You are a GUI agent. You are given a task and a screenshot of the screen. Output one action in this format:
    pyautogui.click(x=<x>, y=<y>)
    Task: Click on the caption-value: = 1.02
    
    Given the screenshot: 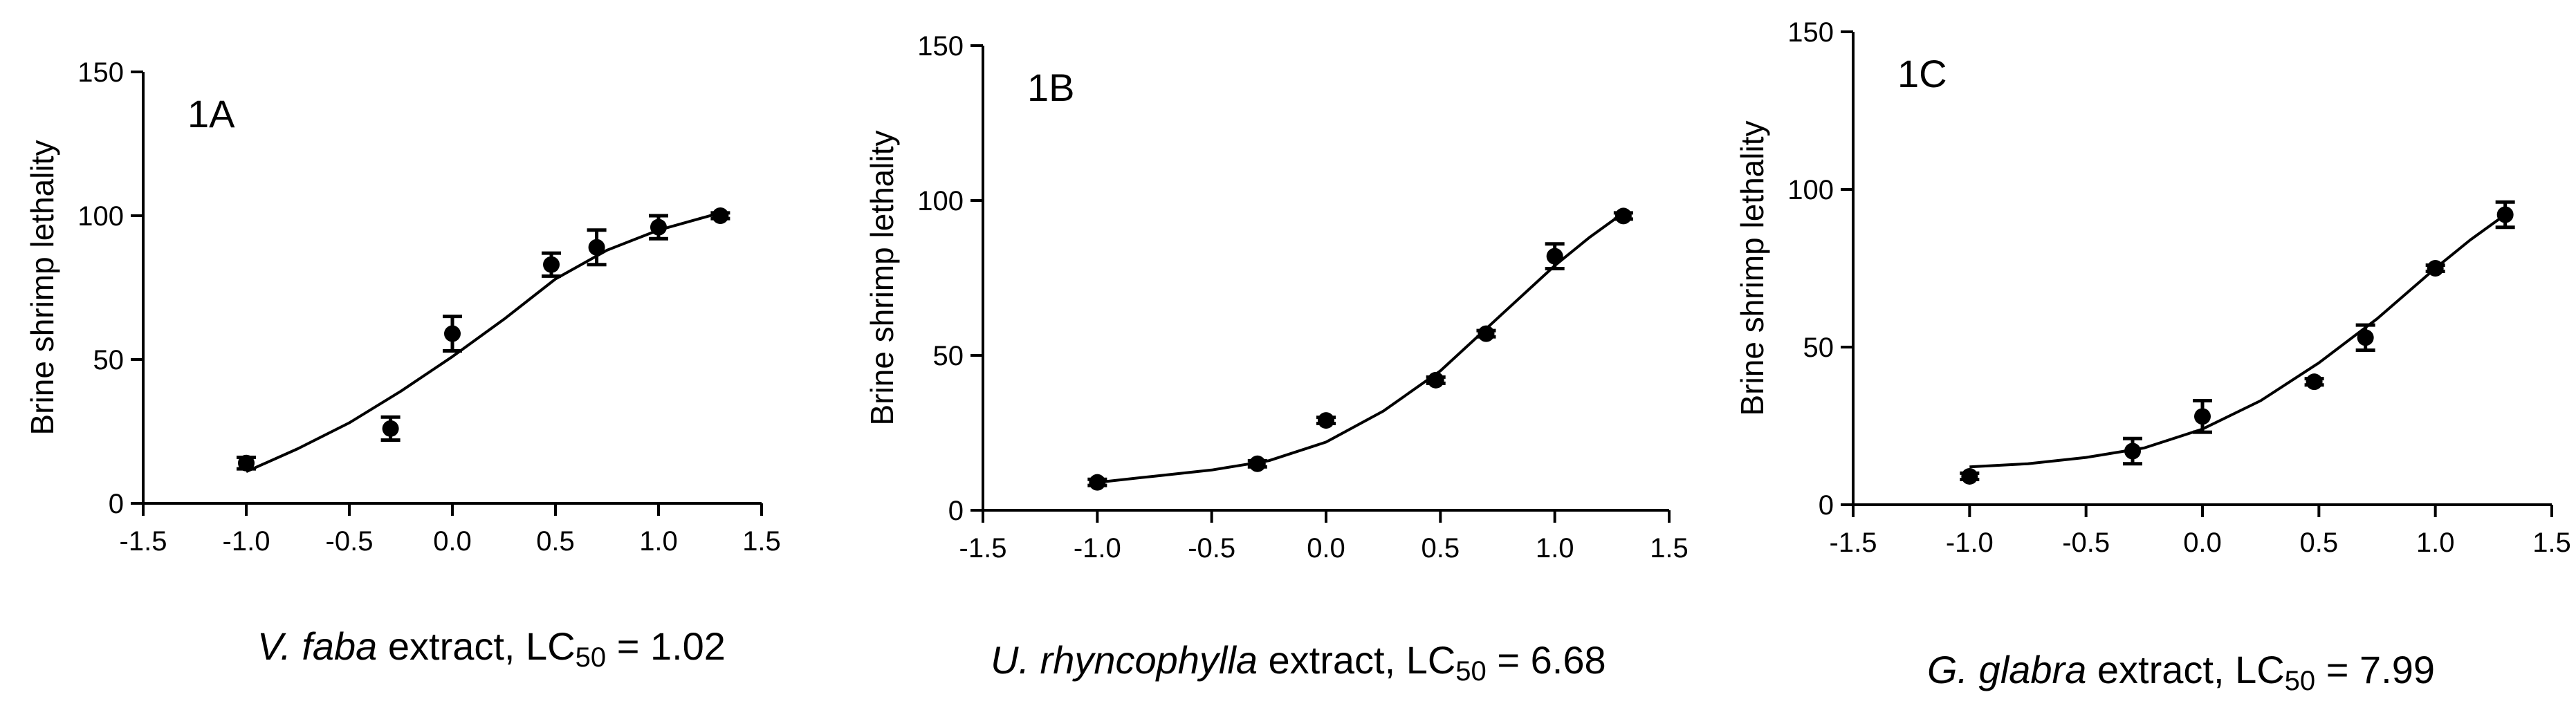 What is the action you would take?
    pyautogui.click(x=666, y=646)
    